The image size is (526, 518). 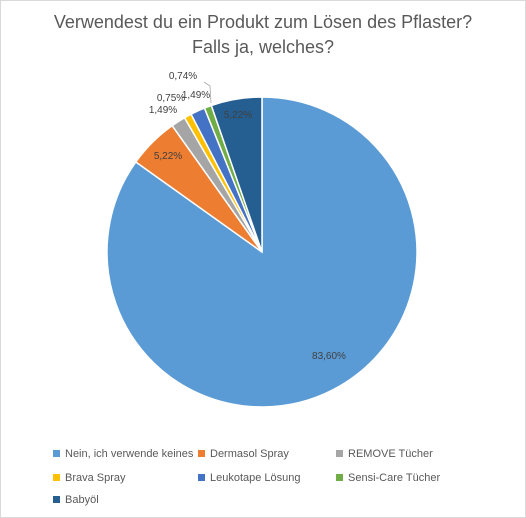 What do you see at coordinates (394, 478) in the screenshot?
I see `legend-label-5: Sensi-Care Tücher` at bounding box center [394, 478].